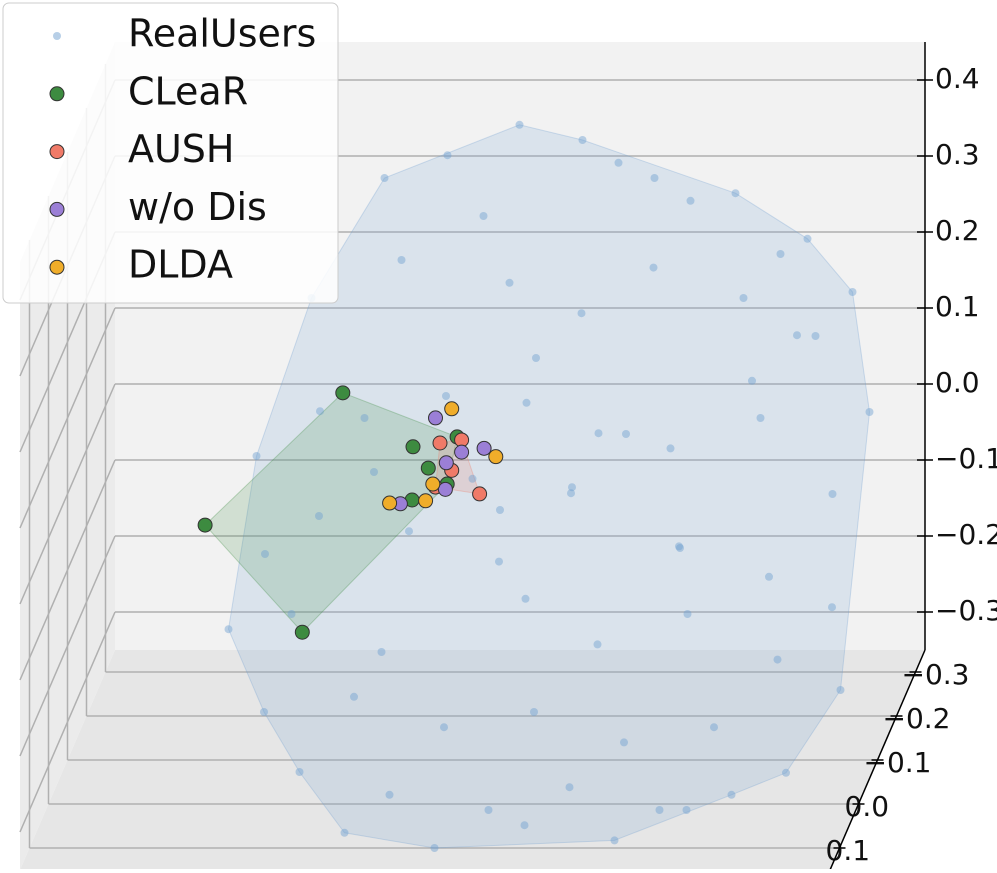 This screenshot has width=997, height=873. I want to click on legend-box, so click(170, 153).